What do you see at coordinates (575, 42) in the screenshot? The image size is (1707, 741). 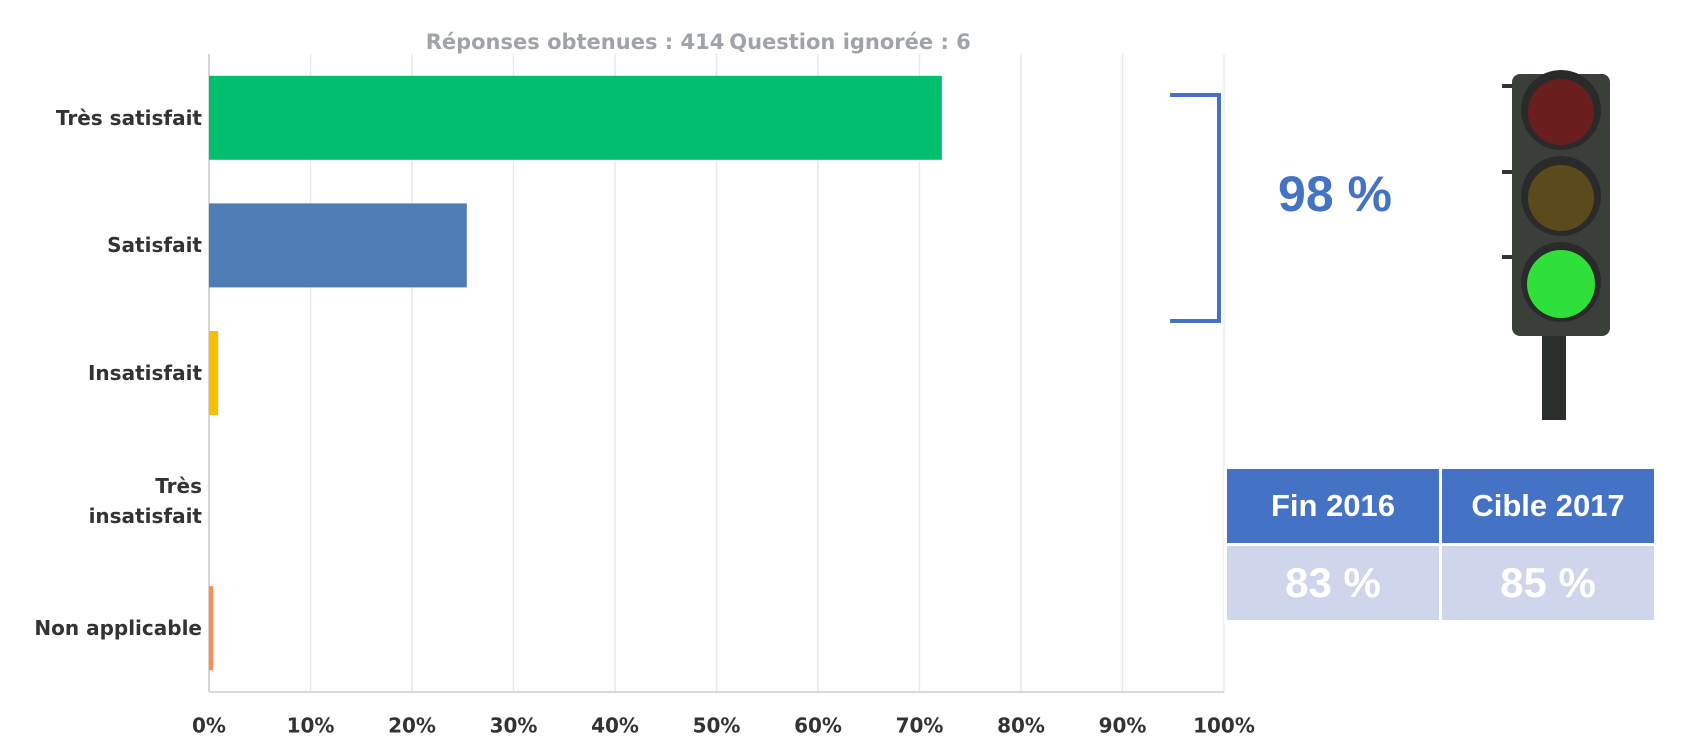 I see `subtitle: Réponses obtenues : 414` at bounding box center [575, 42].